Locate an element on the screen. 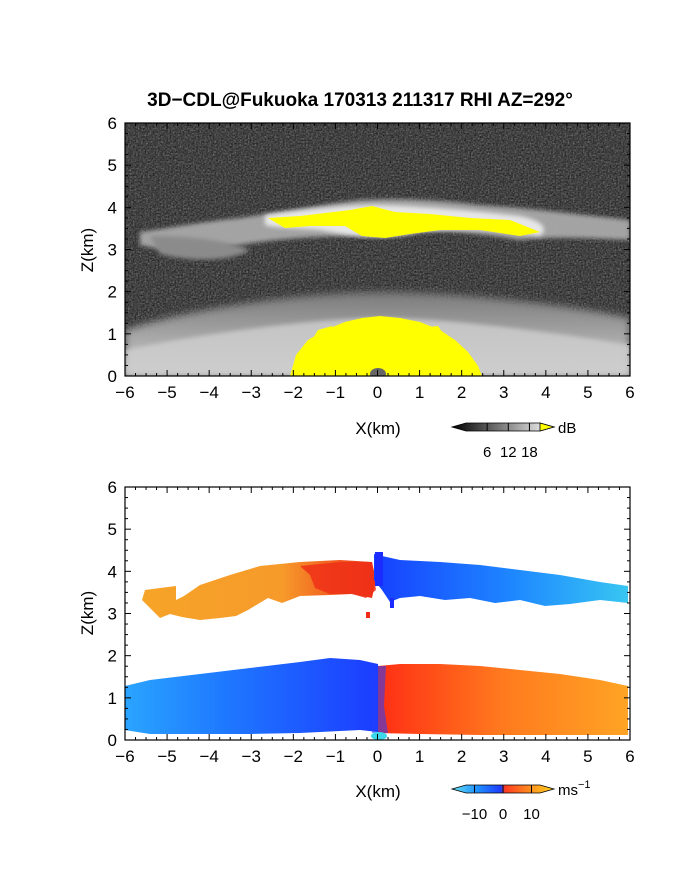  intensity-xtick-label: −1 is located at coordinates (335, 392).